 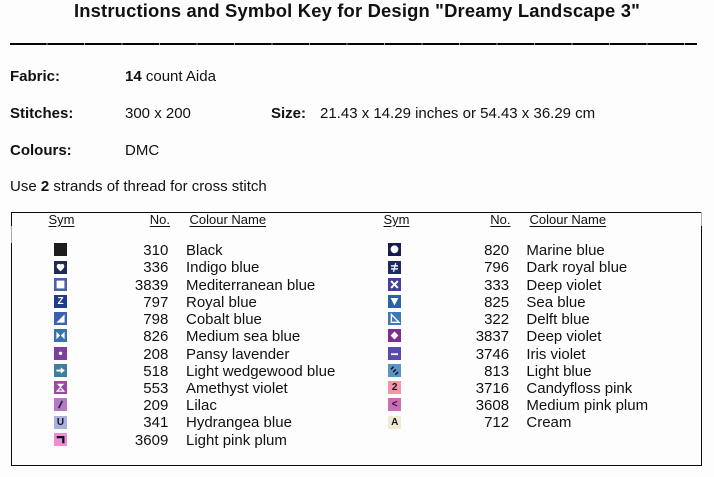 What do you see at coordinates (565, 251) in the screenshot?
I see `thread-name: Marine blue` at bounding box center [565, 251].